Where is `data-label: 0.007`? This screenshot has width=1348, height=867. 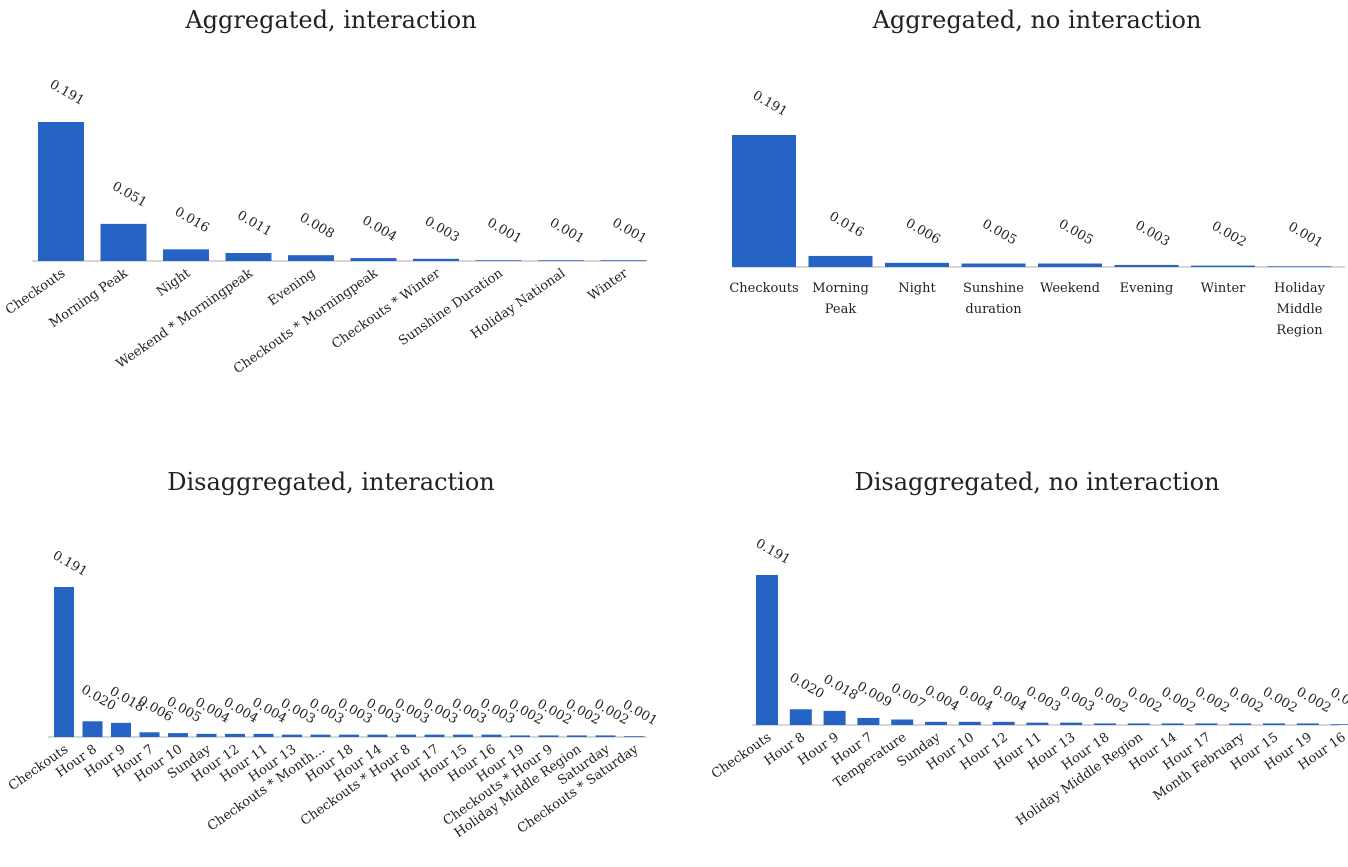
data-label: 0.007 is located at coordinates (908, 697).